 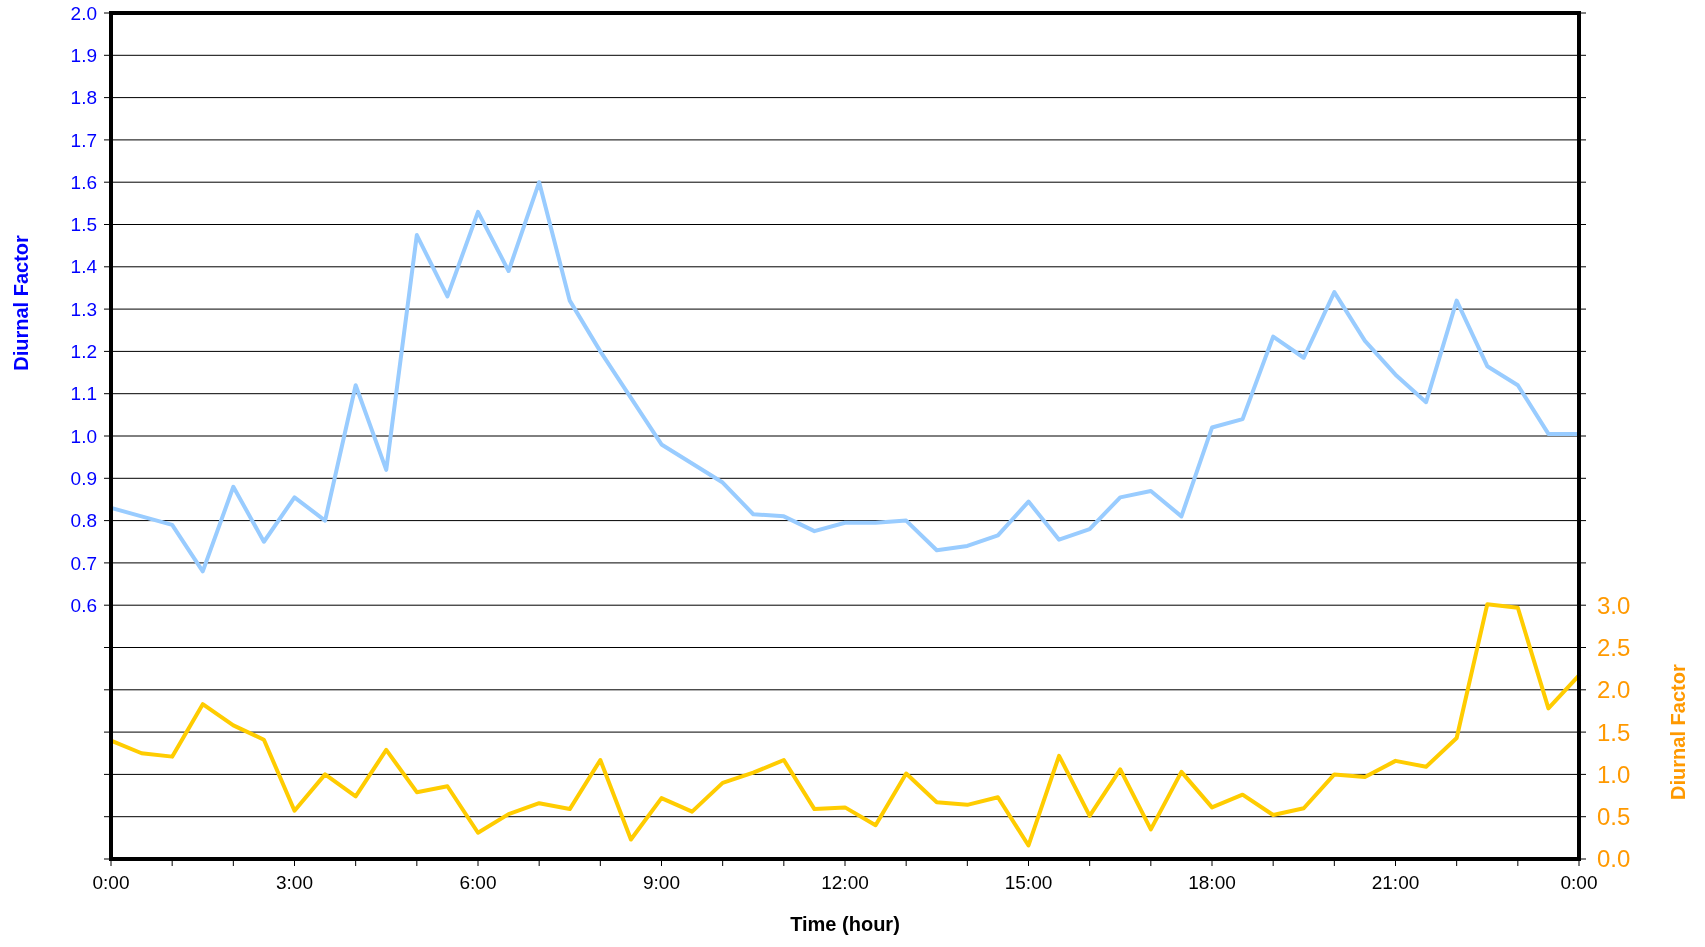 What do you see at coordinates (294, 882) in the screenshot?
I see `x-tick-label: 3:00` at bounding box center [294, 882].